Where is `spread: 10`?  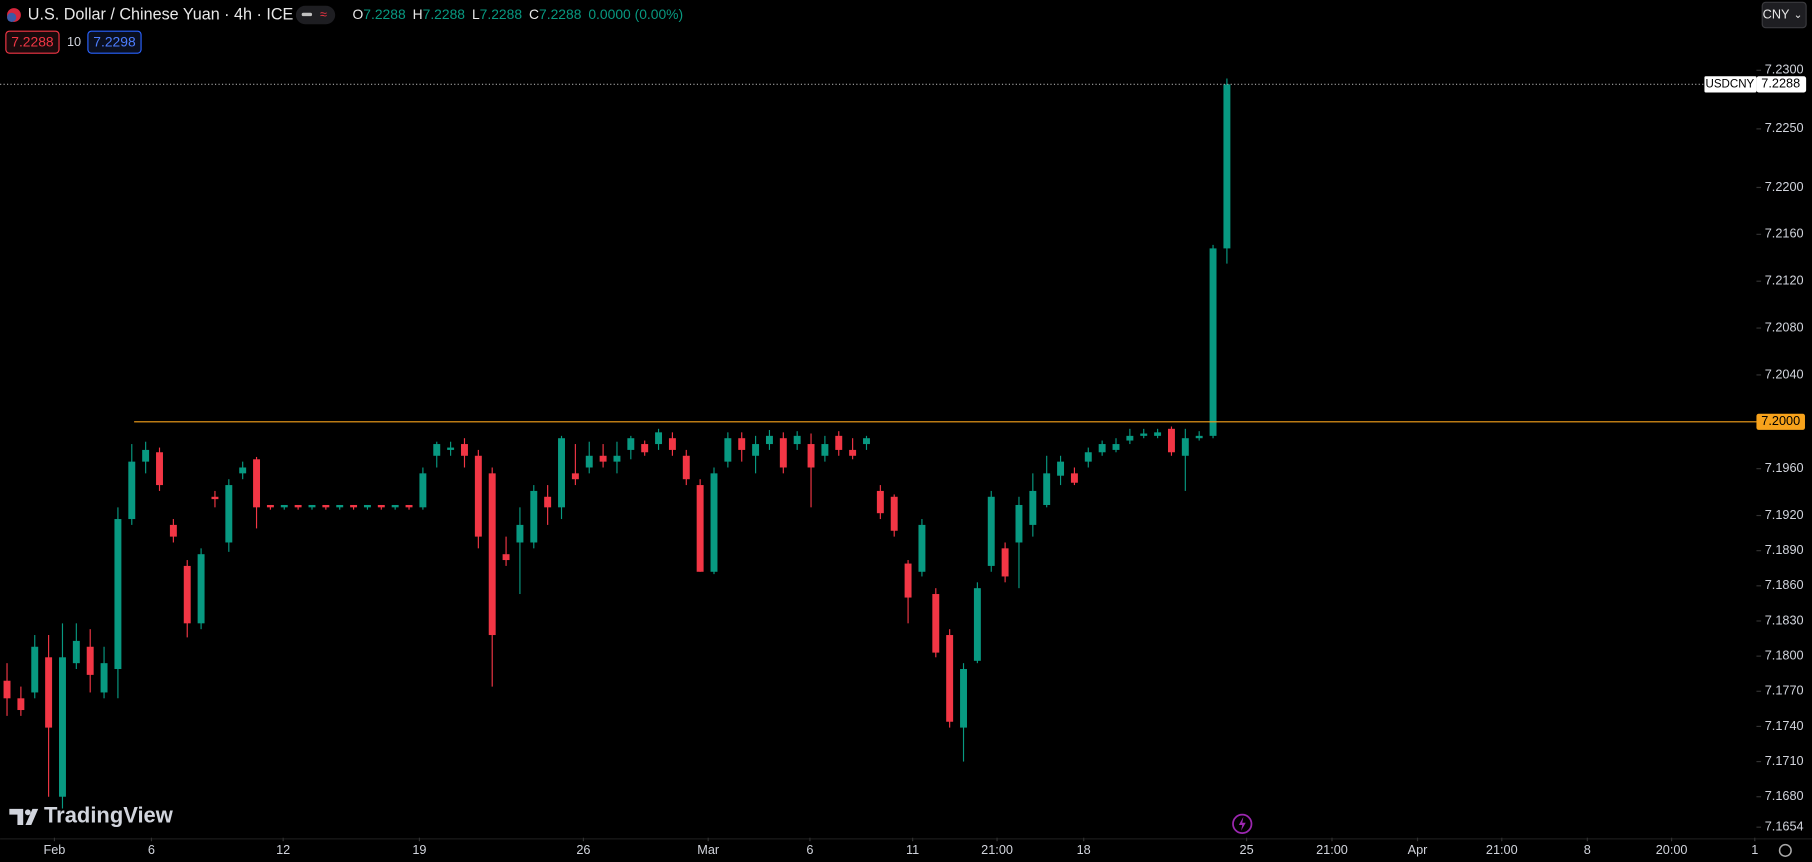
spread: 10 is located at coordinates (74, 41).